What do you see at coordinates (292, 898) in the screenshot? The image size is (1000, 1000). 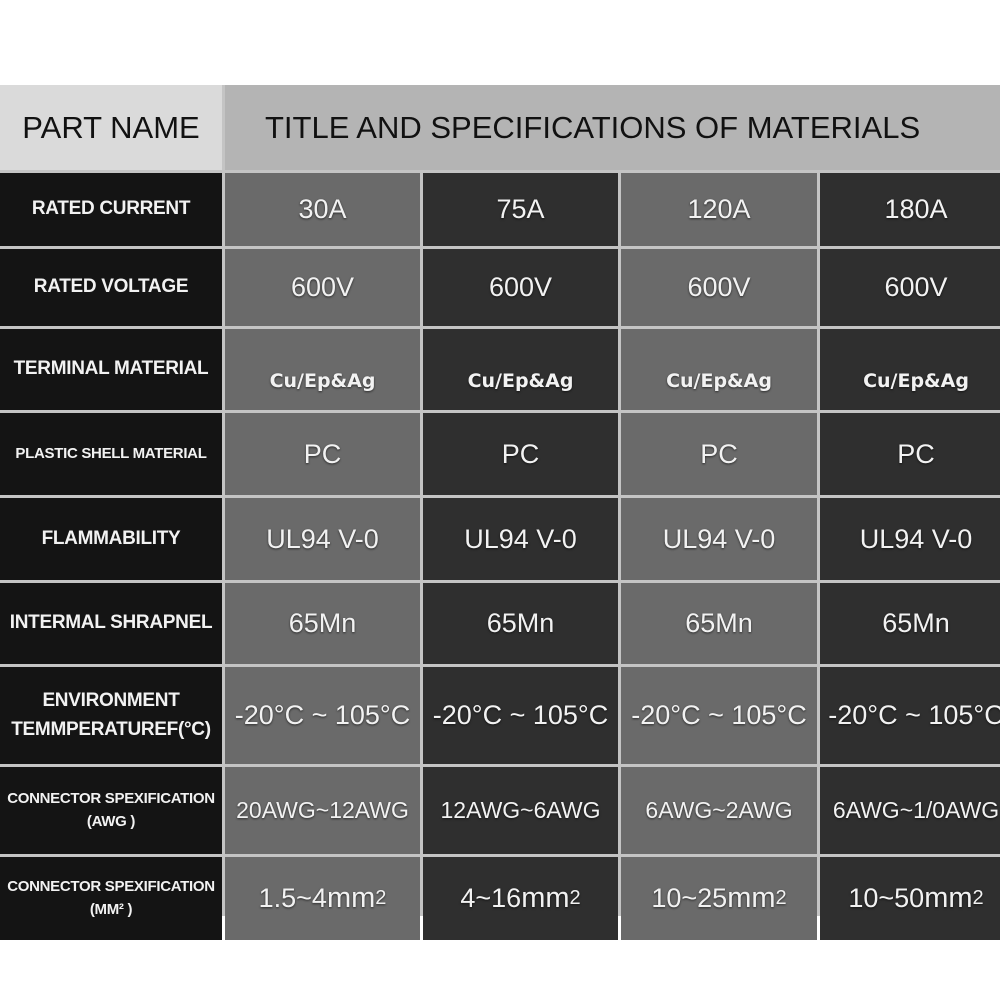 I see `spec-value-num: 1.5~4` at bounding box center [292, 898].